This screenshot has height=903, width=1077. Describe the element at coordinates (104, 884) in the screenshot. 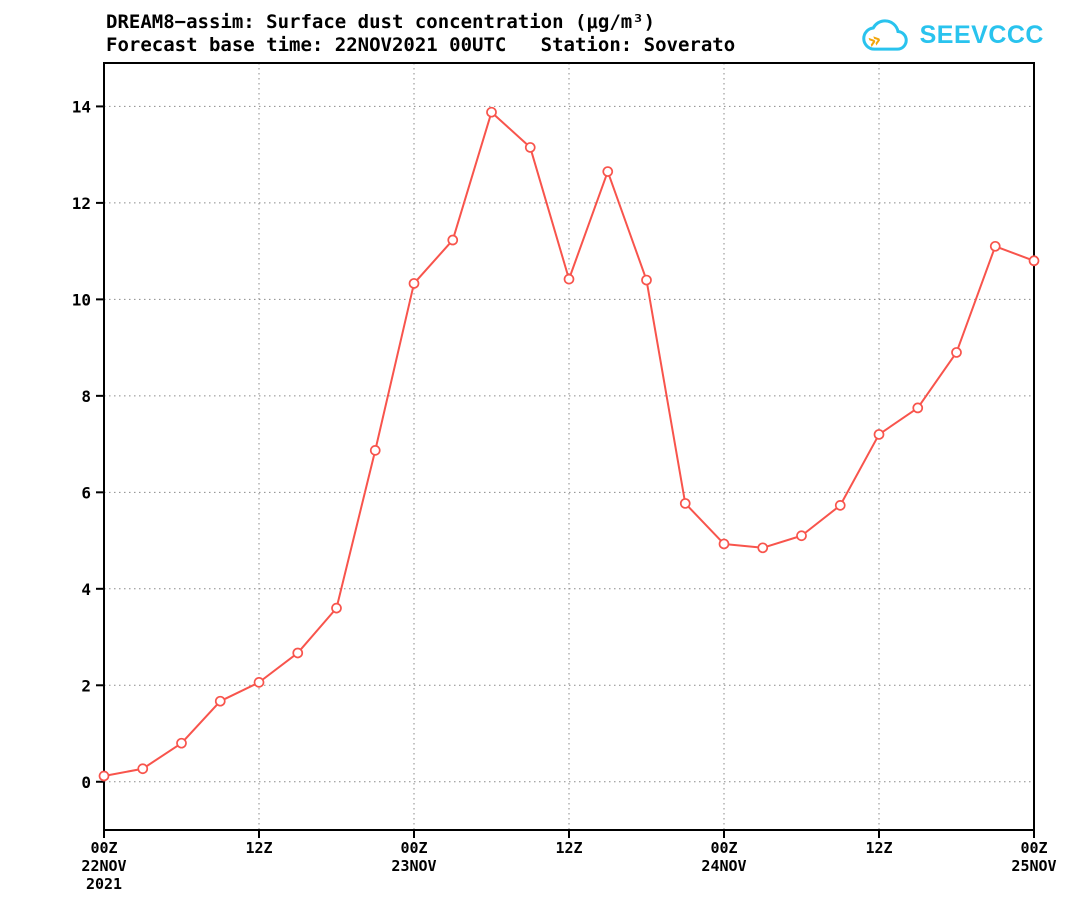

I see `x-tick-sublabel: 2021` at that location.